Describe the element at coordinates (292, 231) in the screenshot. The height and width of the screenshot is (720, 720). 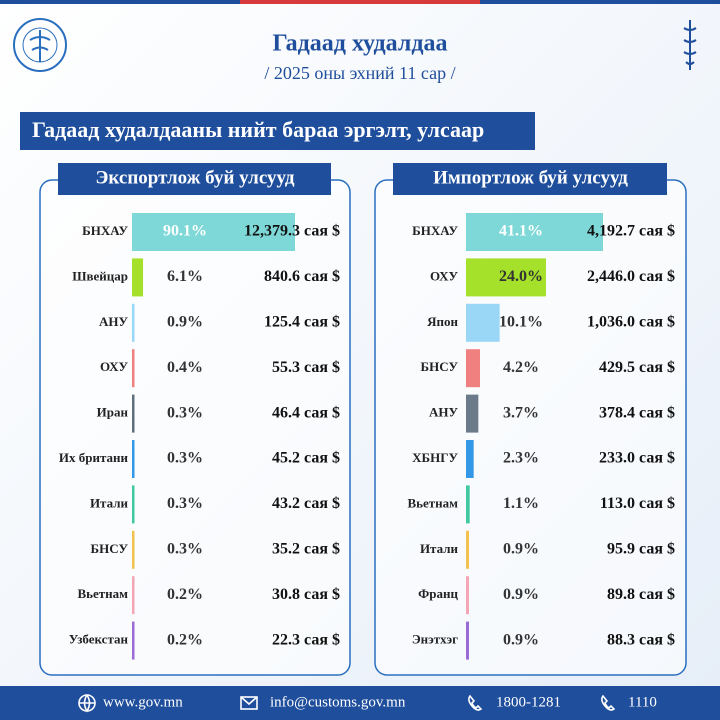
I see `amount-label: 12,379.3 сая $` at that location.